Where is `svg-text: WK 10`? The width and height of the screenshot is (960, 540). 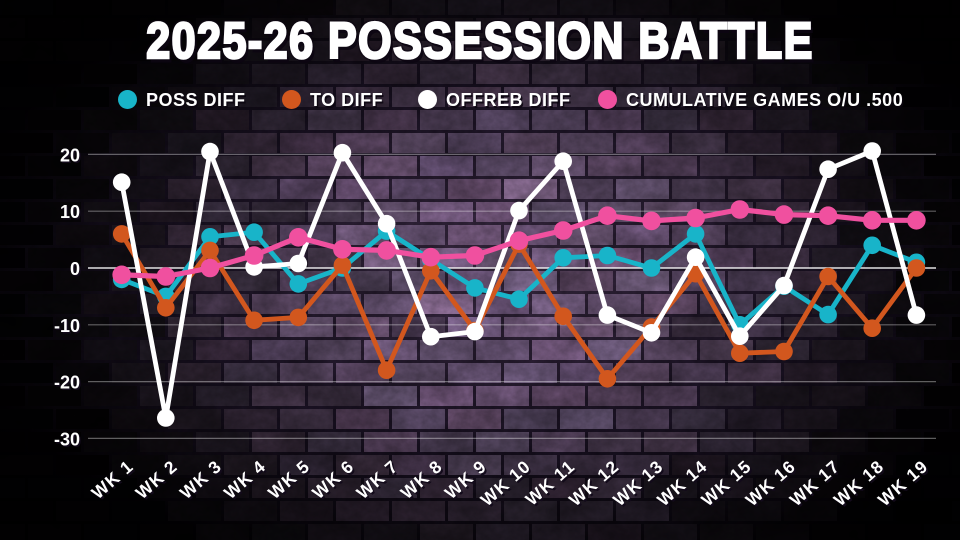 svg-text: WK 10 is located at coordinates (506, 483).